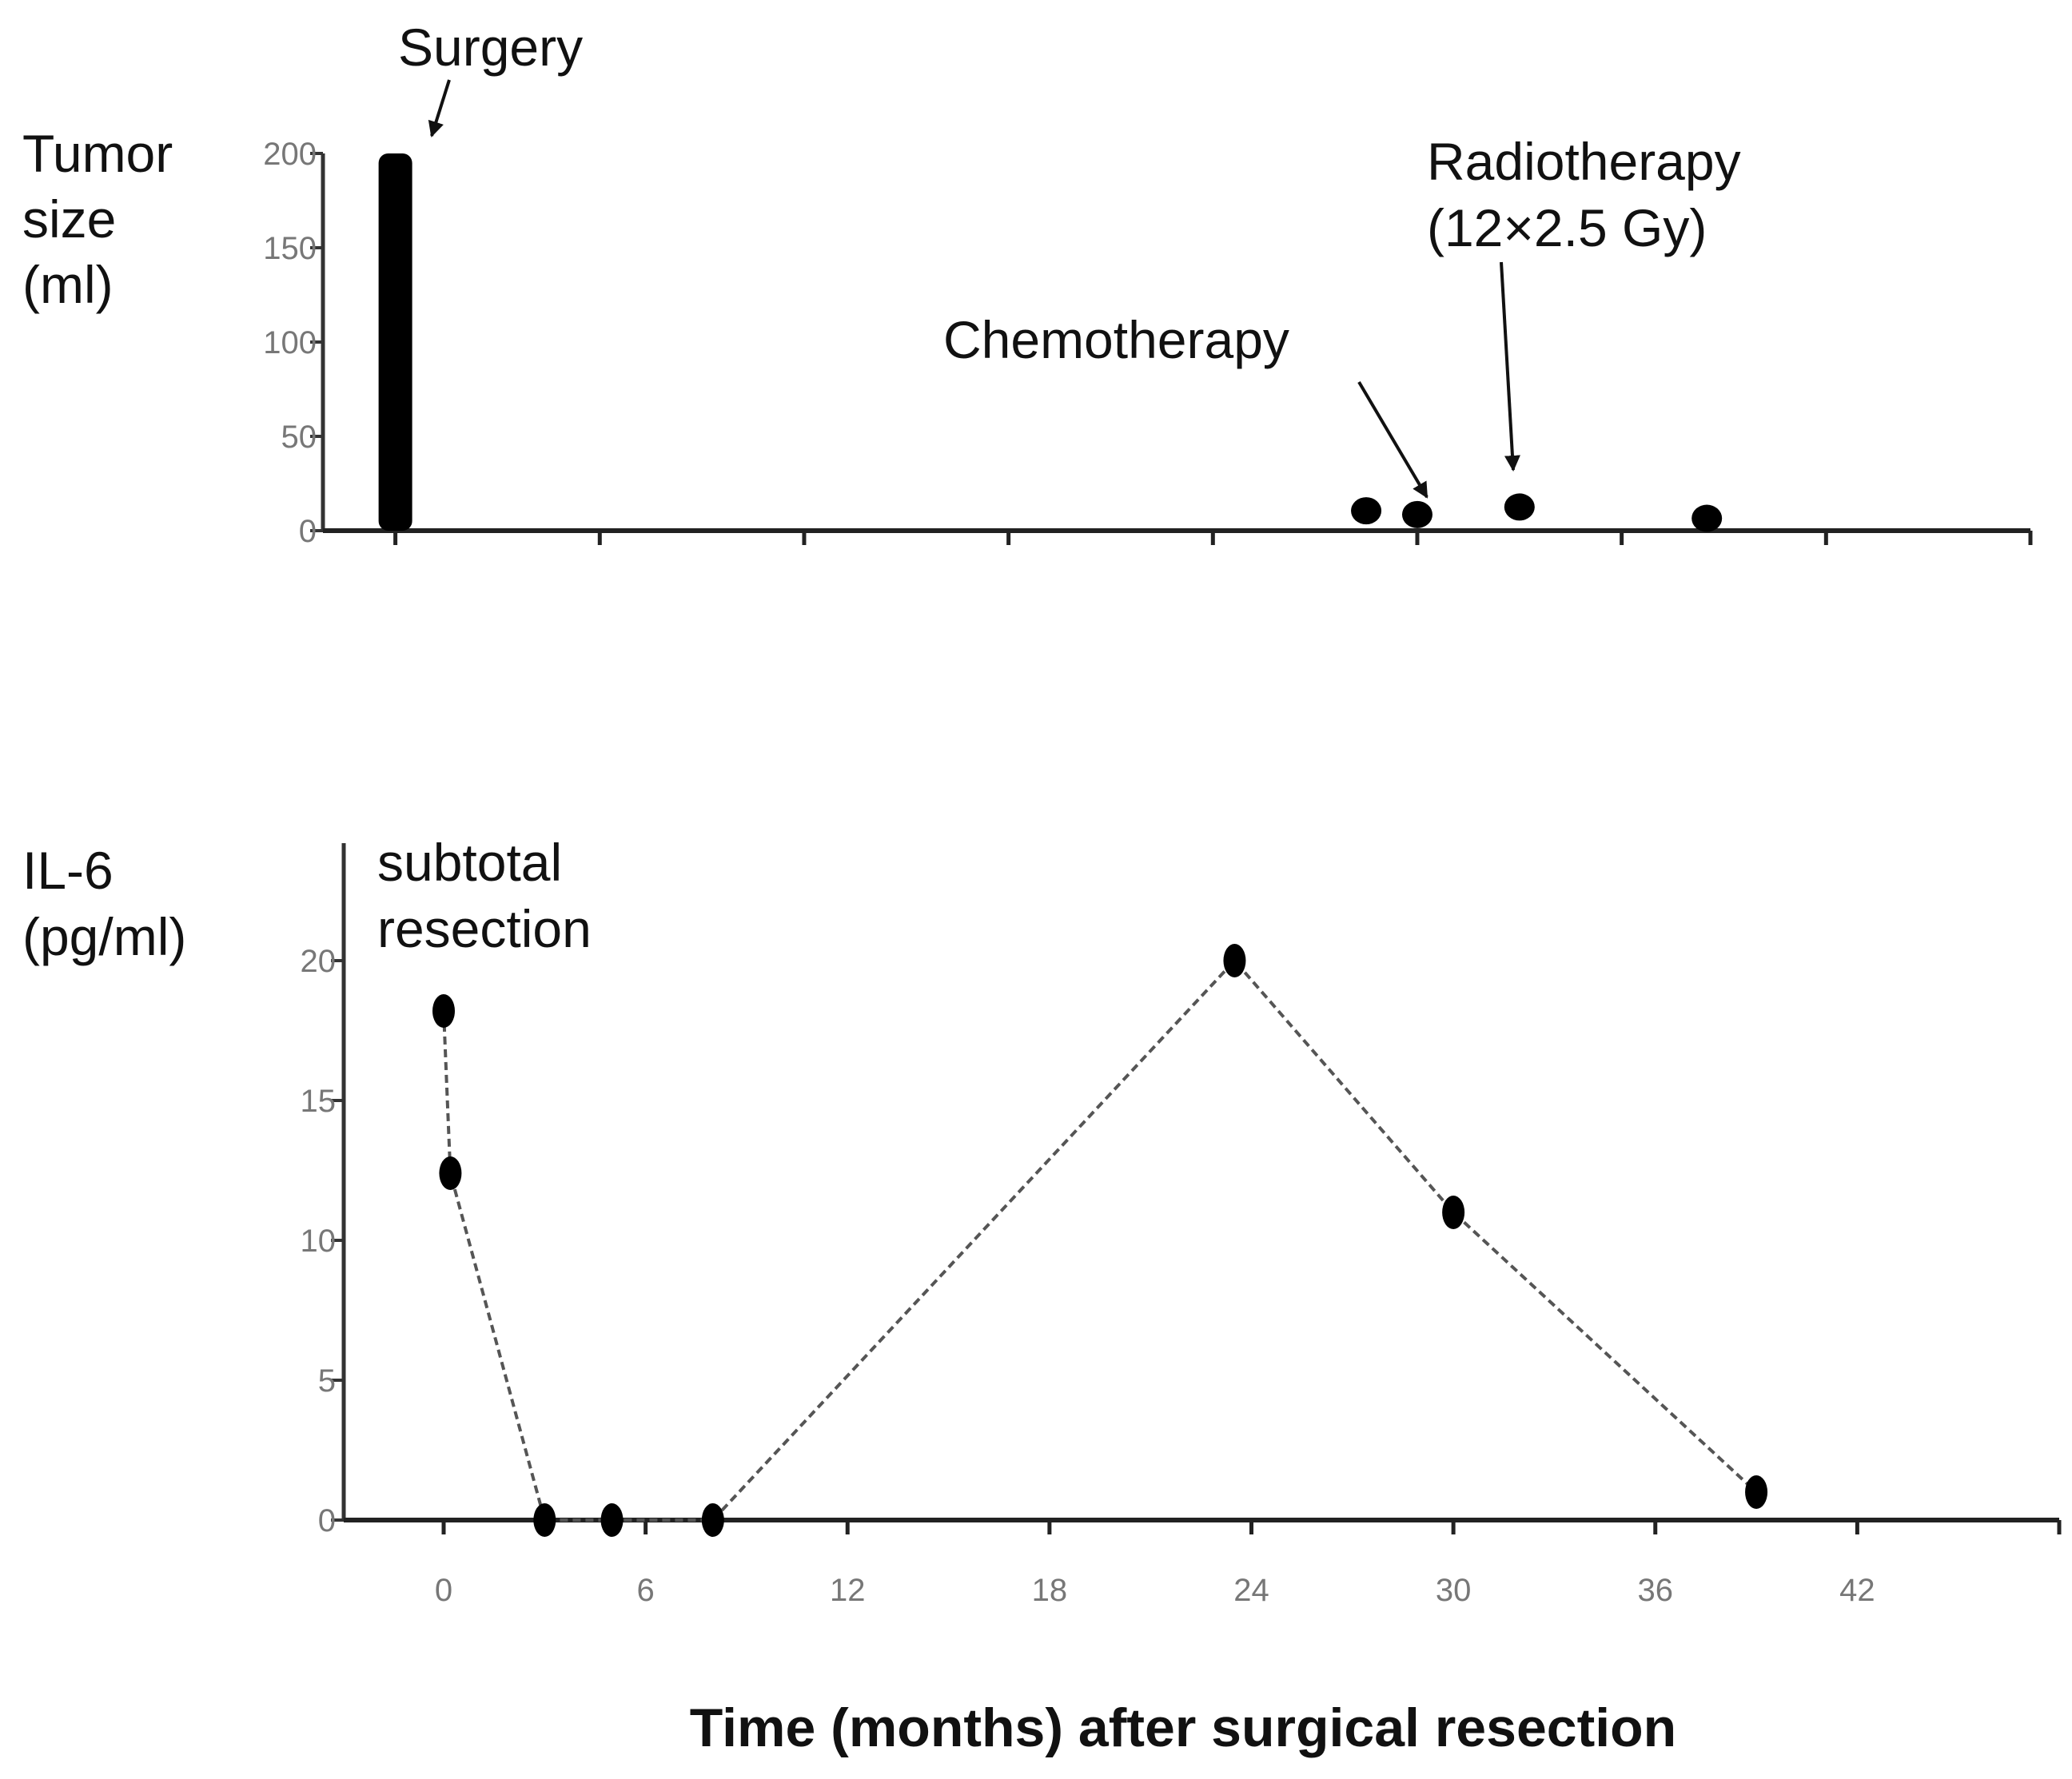 Image resolution: width=2072 pixels, height=1779 pixels. Describe the element at coordinates (469, 862) in the screenshot. I see `subtotal-resection-annotation-line-1: subtotal` at that location.